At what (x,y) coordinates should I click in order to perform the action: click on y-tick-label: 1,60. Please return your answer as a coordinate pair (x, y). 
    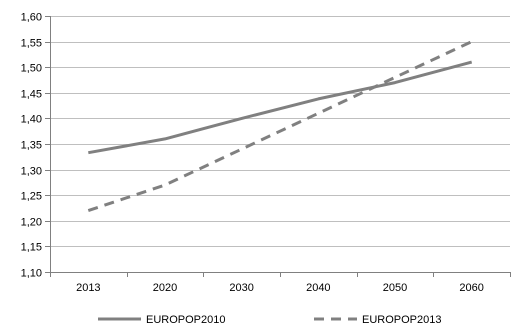
    Looking at the image, I should click on (31, 18).